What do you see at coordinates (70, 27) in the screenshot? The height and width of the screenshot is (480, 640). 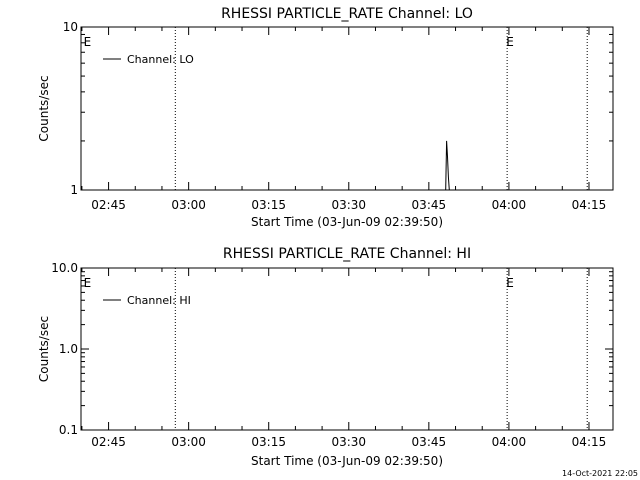 I see `y-tick-label: 10` at bounding box center [70, 27].